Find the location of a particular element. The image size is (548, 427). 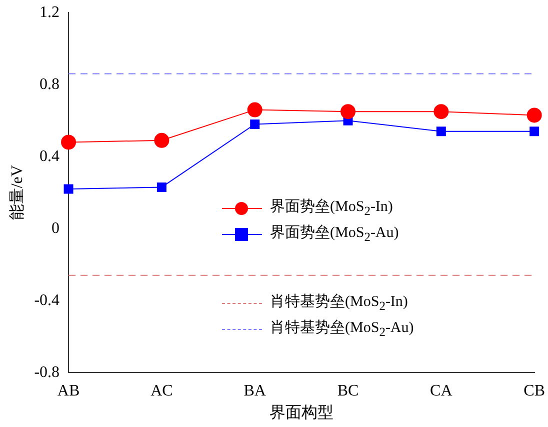

x-tick-label: AC is located at coordinates (161, 391).